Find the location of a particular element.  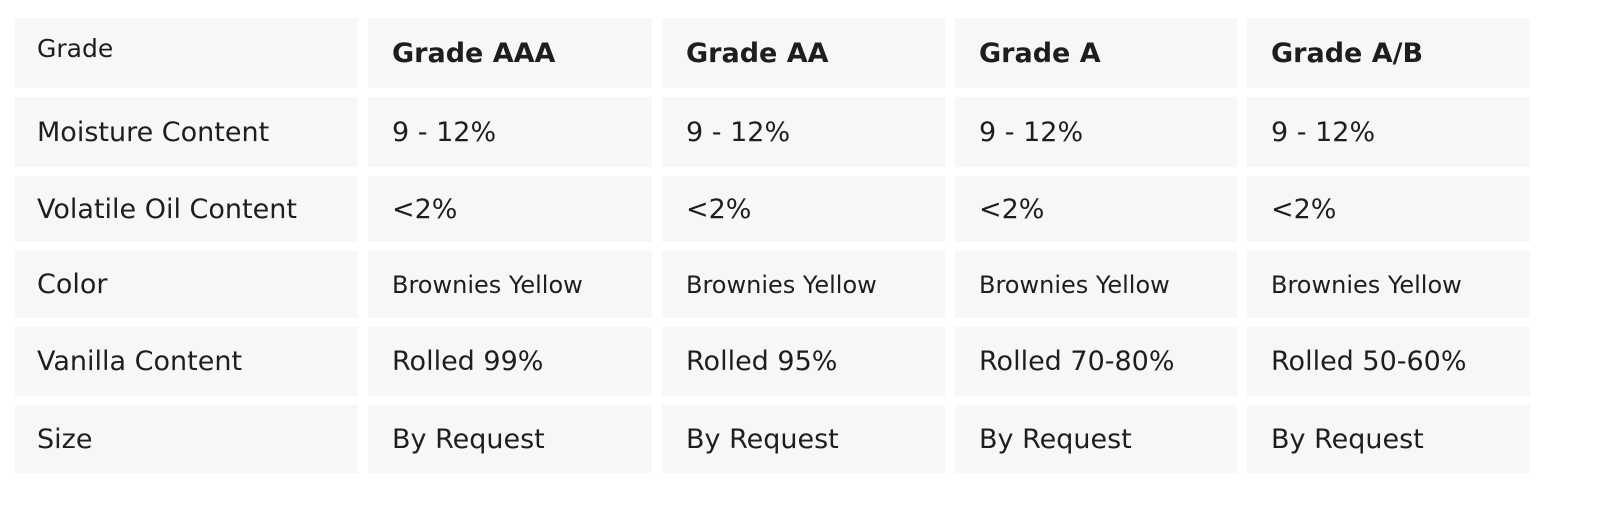

header-cell: Grade A is located at coordinates (1096, 53).